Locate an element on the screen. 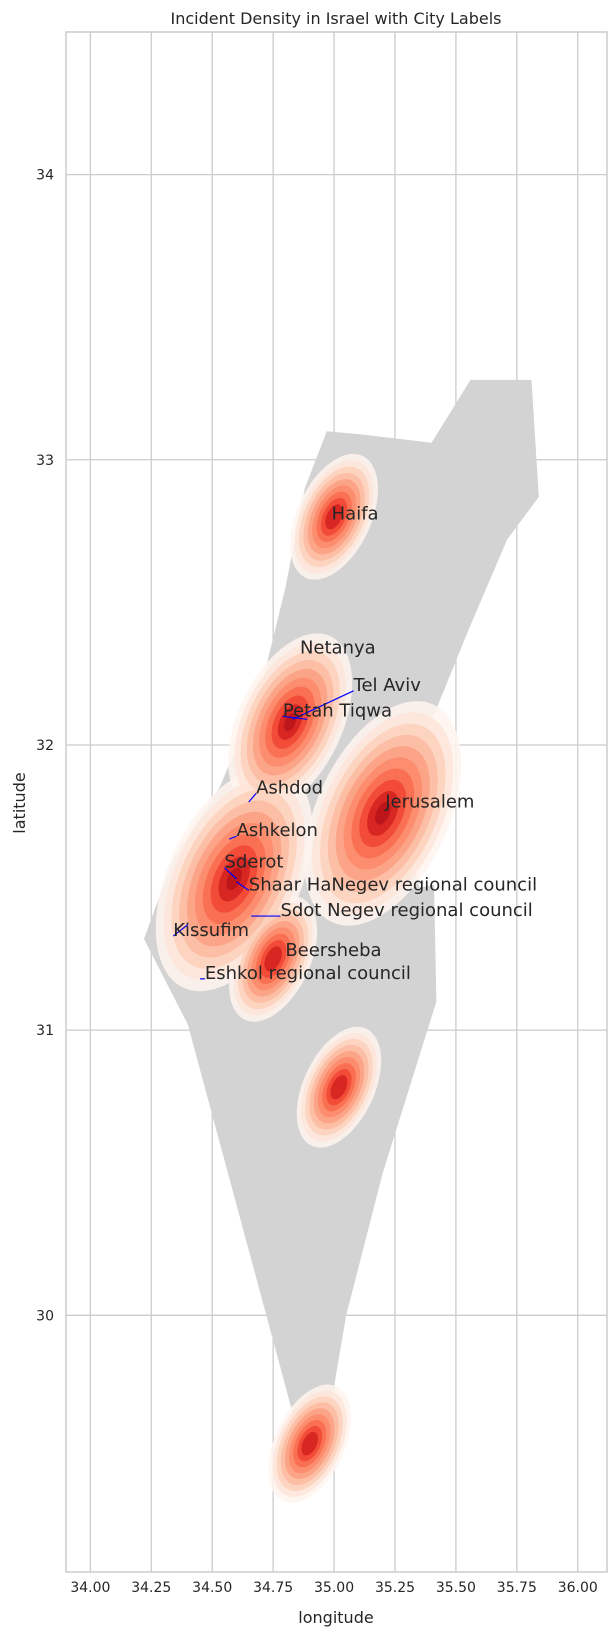 The image size is (615, 1634). city-label: Tel Aviv is located at coordinates (387, 685).